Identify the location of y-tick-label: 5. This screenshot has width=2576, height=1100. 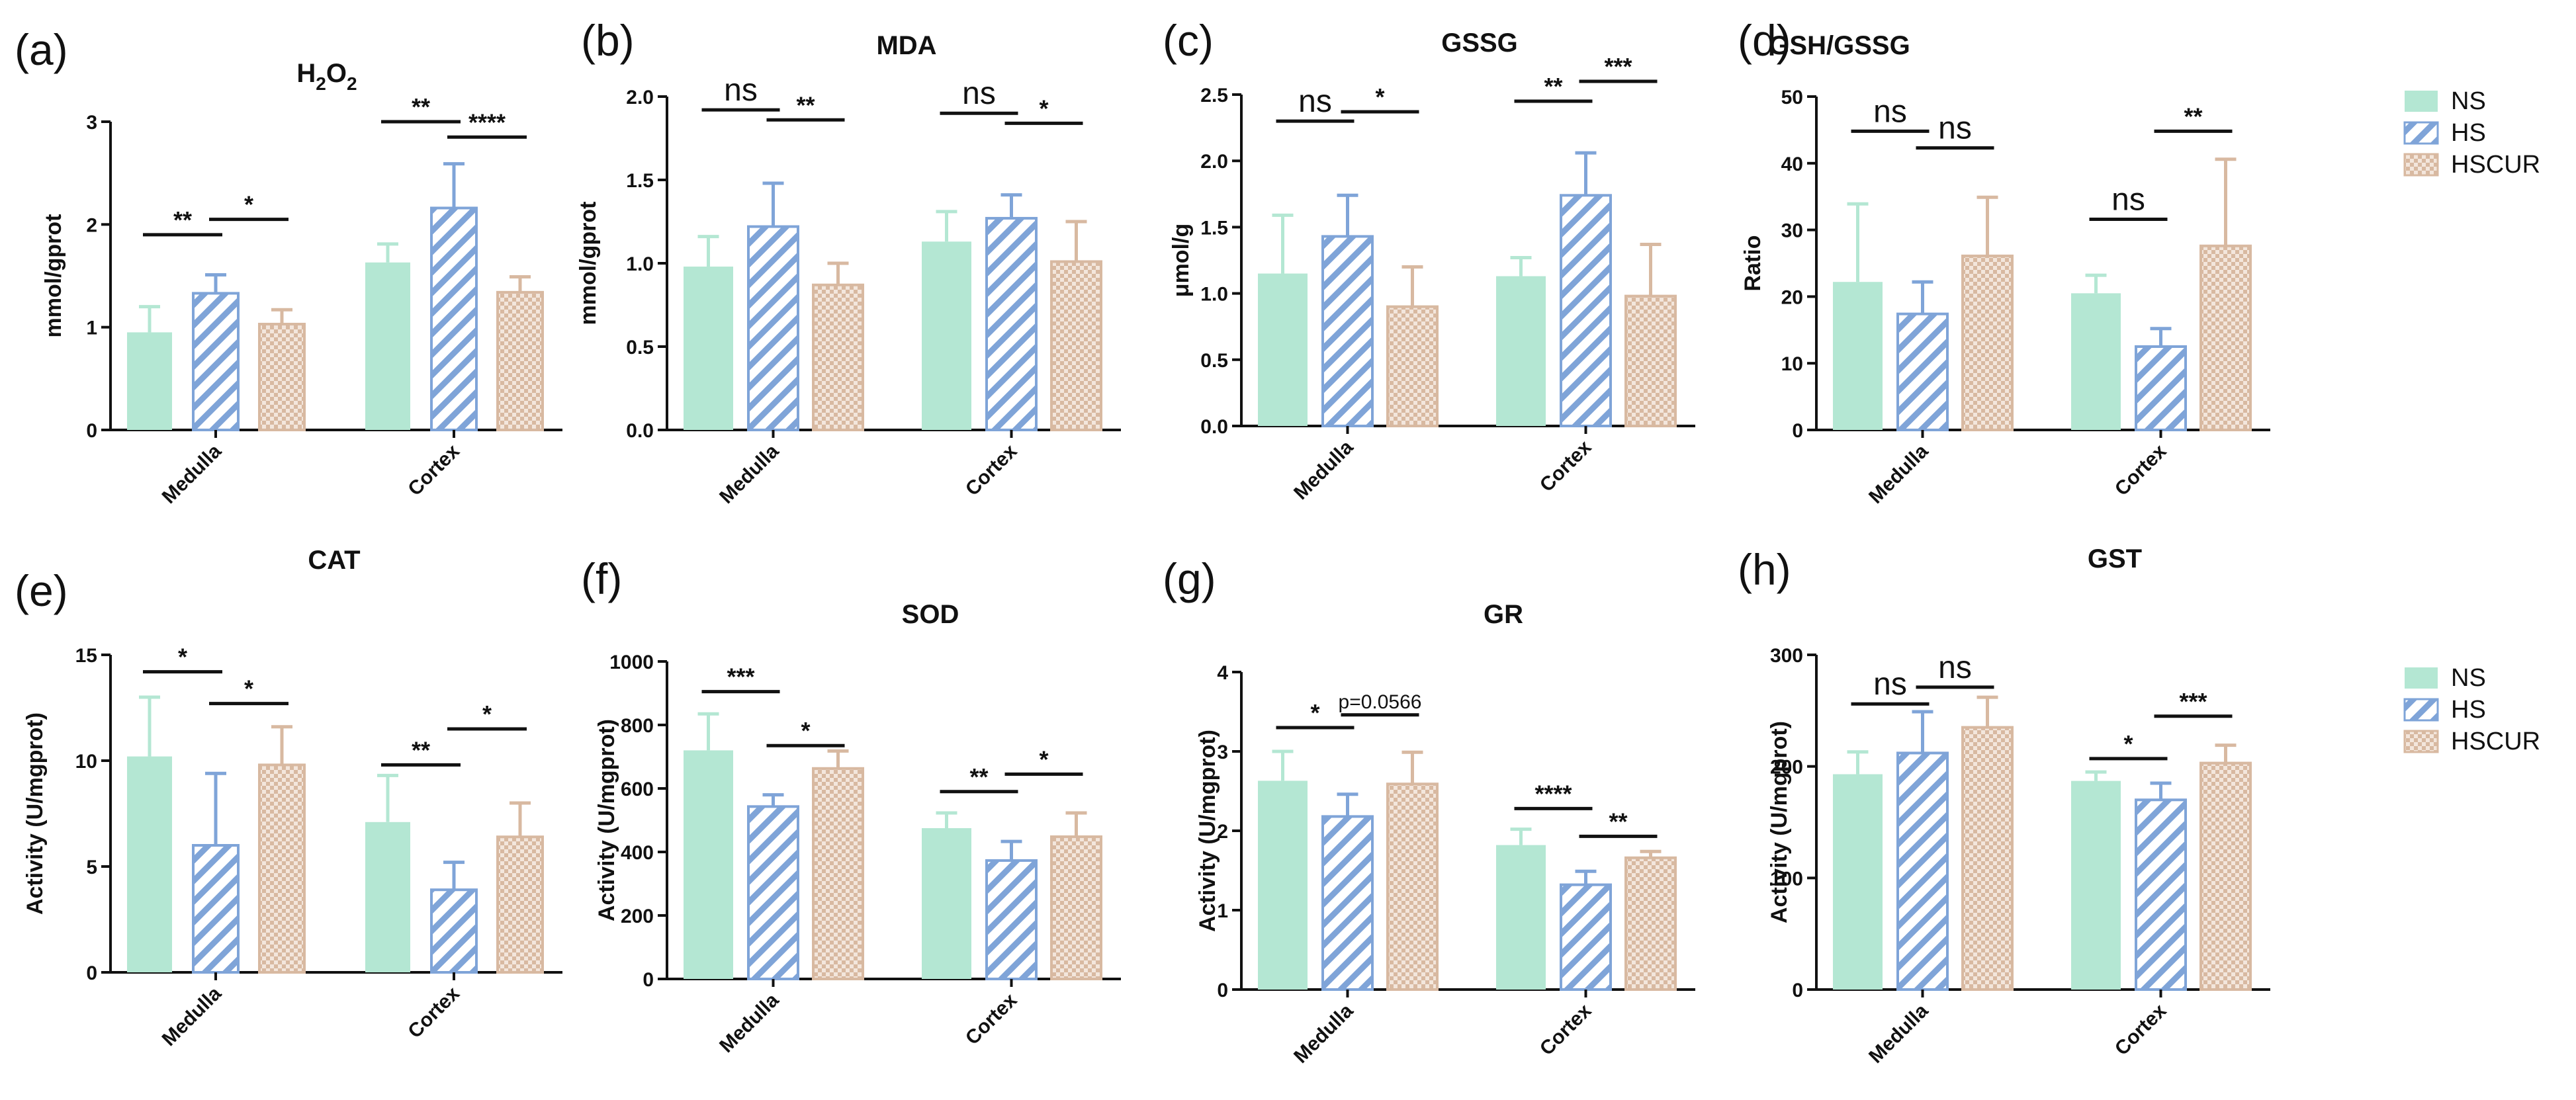
(91, 867).